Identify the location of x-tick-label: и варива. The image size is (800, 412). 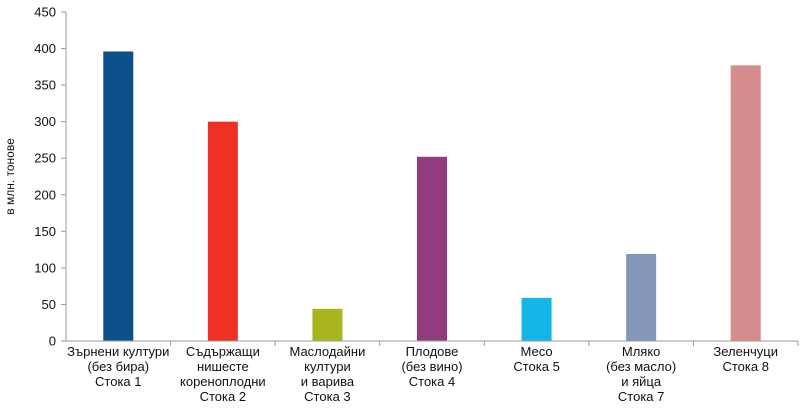
(328, 381).